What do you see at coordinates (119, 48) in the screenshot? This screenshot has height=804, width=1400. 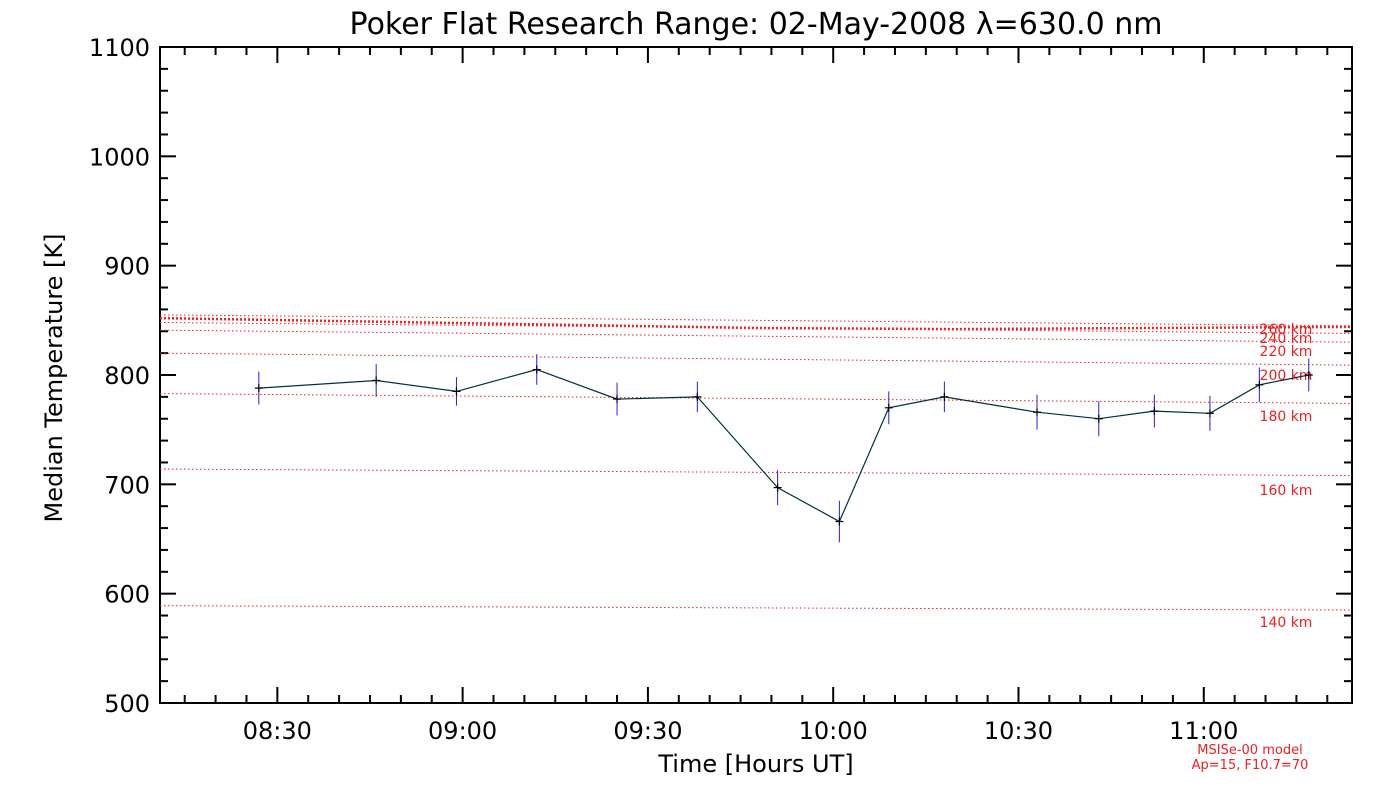 I see `y-tick-label: 1100` at bounding box center [119, 48].